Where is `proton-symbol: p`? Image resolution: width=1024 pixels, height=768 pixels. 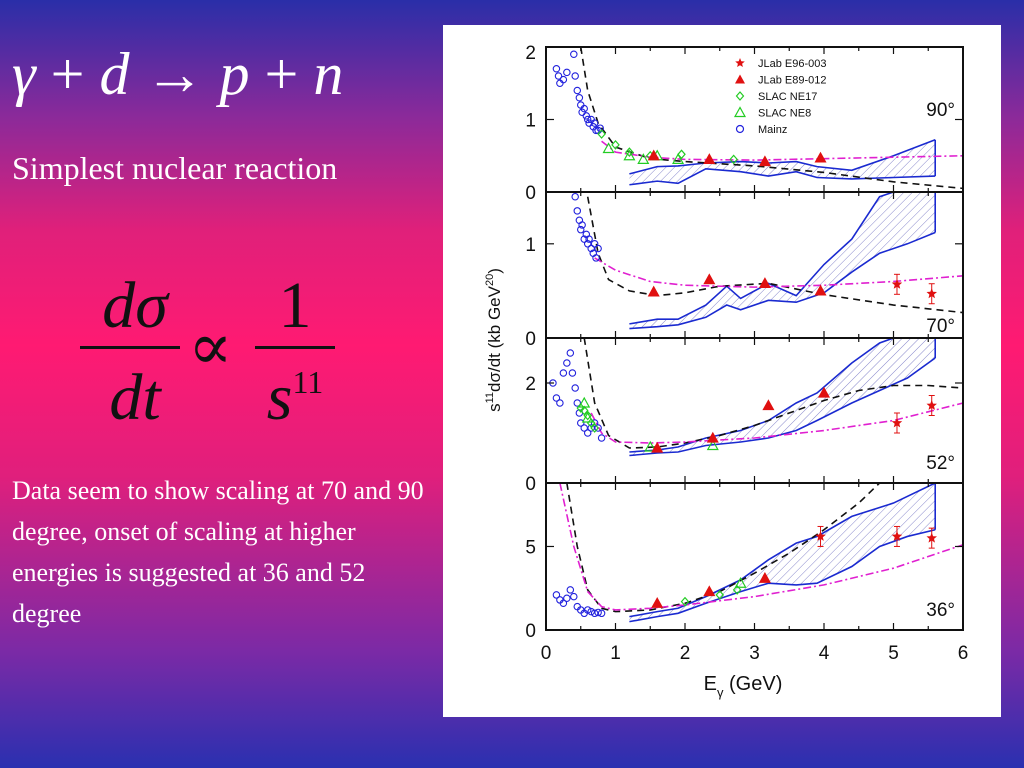 proton-symbol: p is located at coordinates (234, 74).